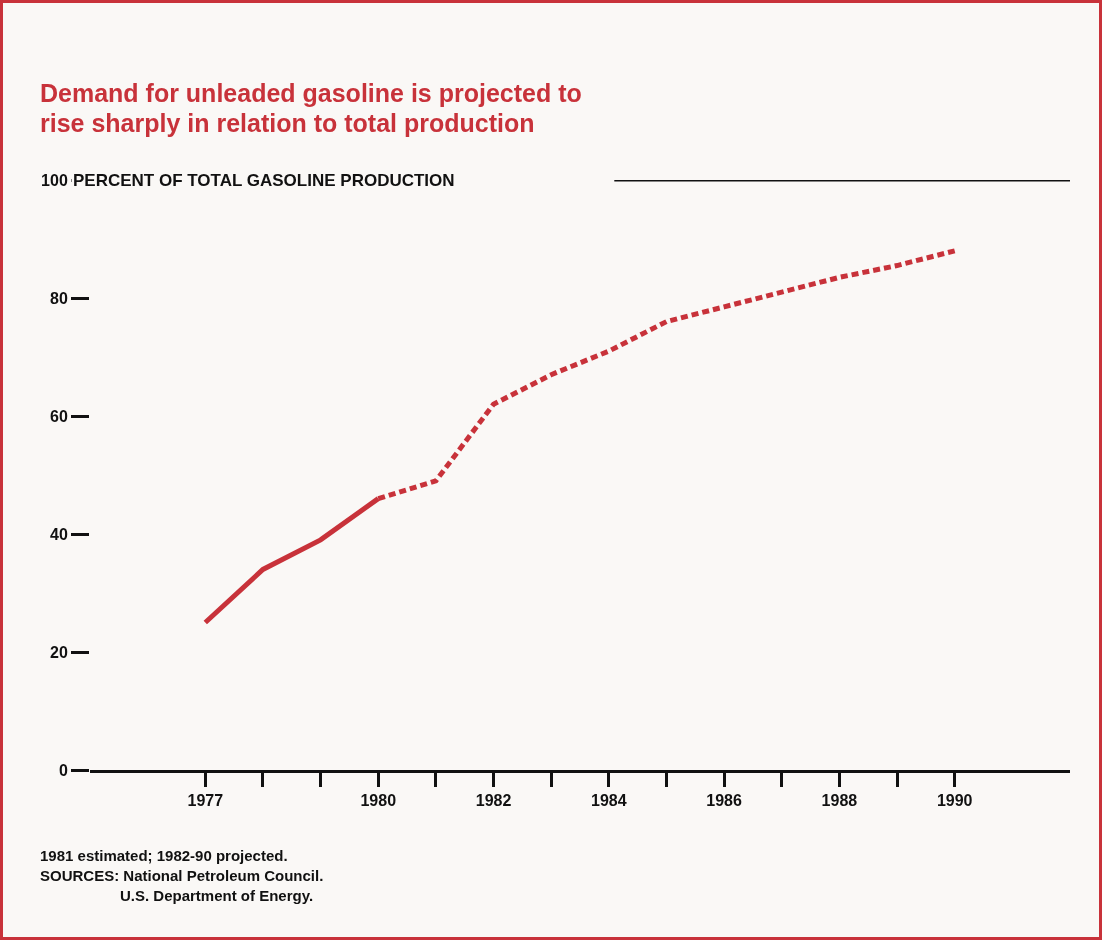  Describe the element at coordinates (182, 876) in the screenshot. I see `source-note: SOURCES: National Petroleum Council.` at that location.